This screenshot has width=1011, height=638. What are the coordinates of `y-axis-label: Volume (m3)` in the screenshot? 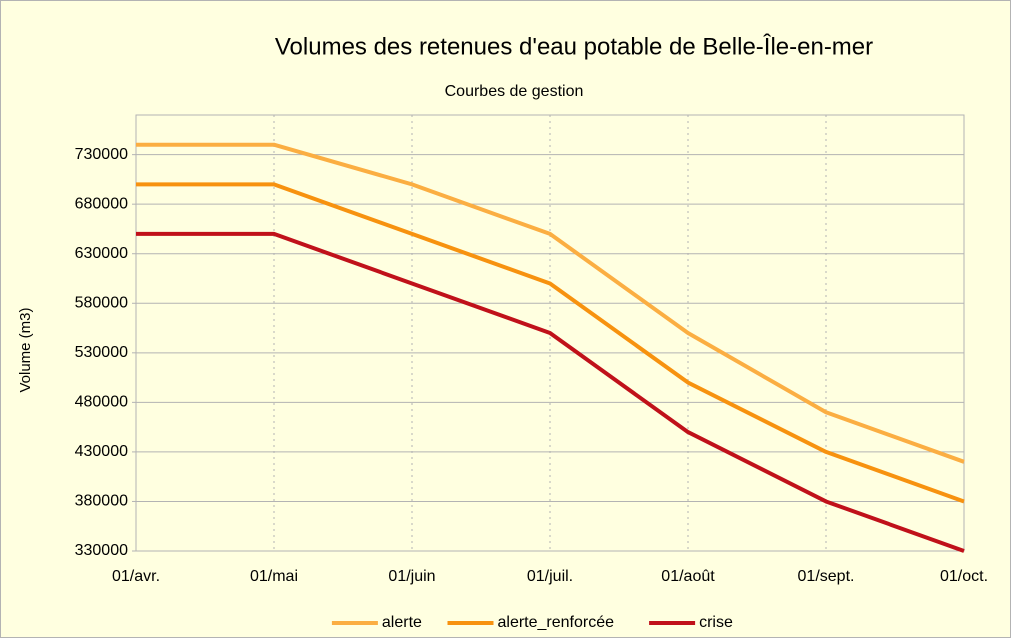 It's located at (25, 349).